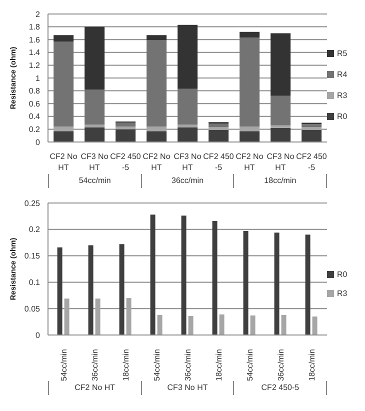 The image size is (365, 411). I want to click on text: 54cc/min, so click(94, 181).